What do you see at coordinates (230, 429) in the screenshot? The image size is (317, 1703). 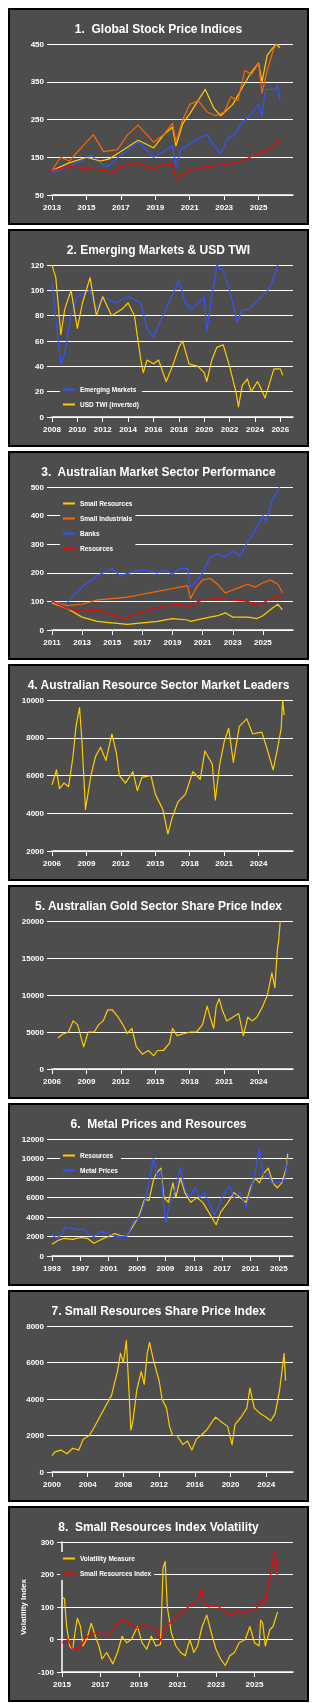 I see `x-tick-label: 2022` at bounding box center [230, 429].